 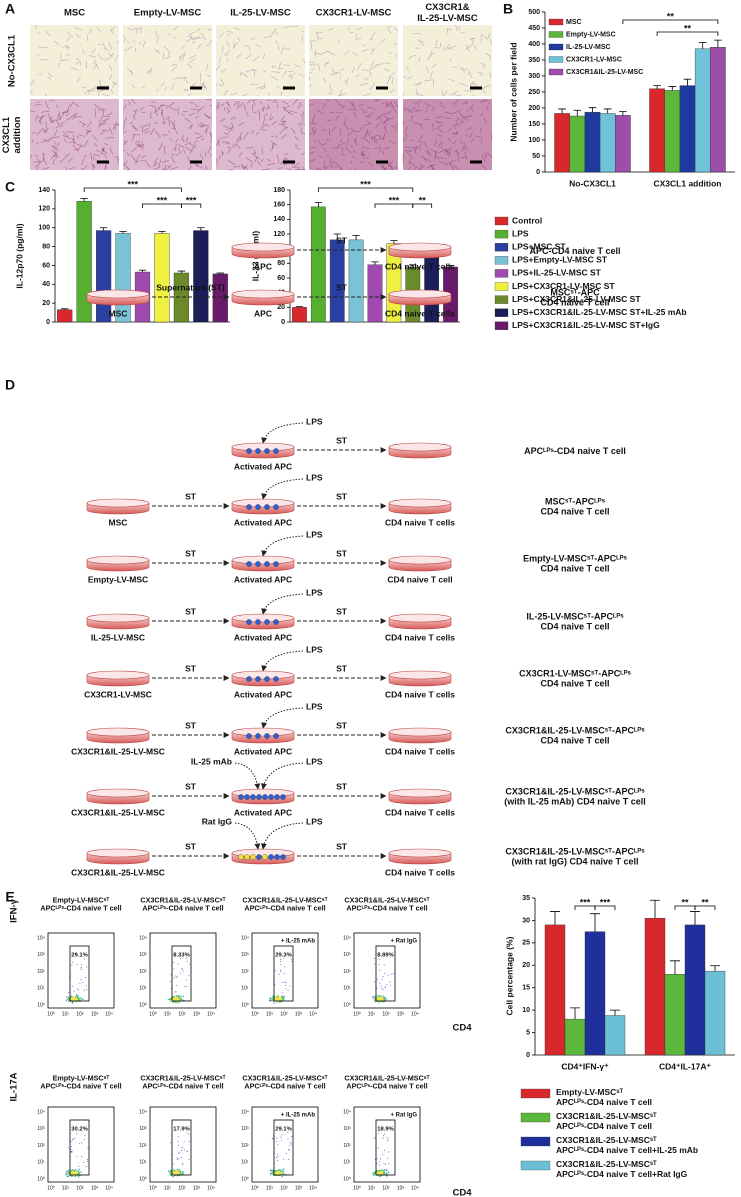 What do you see at coordinates (197, 1188) in the screenshot?
I see `x-tick-label: 10³` at bounding box center [197, 1188].